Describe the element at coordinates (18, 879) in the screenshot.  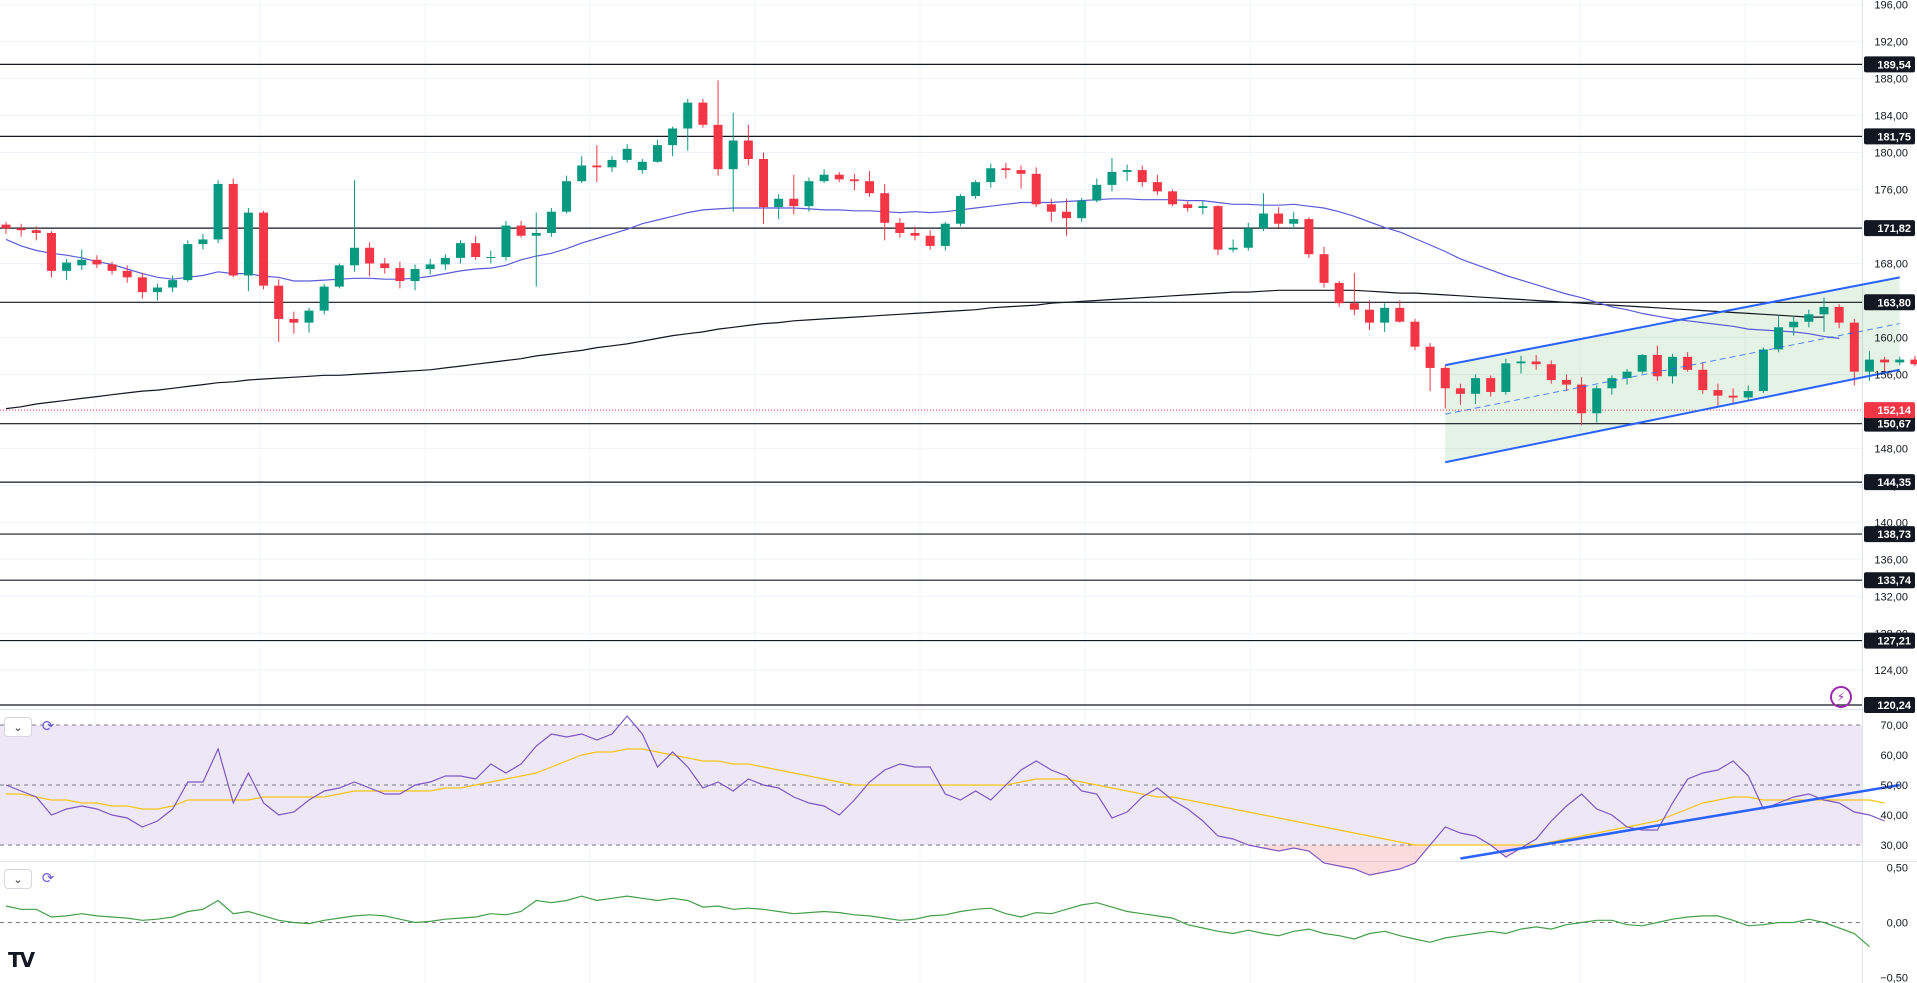
I see `collapse-pane-button-momentum: ⌄` at that location.